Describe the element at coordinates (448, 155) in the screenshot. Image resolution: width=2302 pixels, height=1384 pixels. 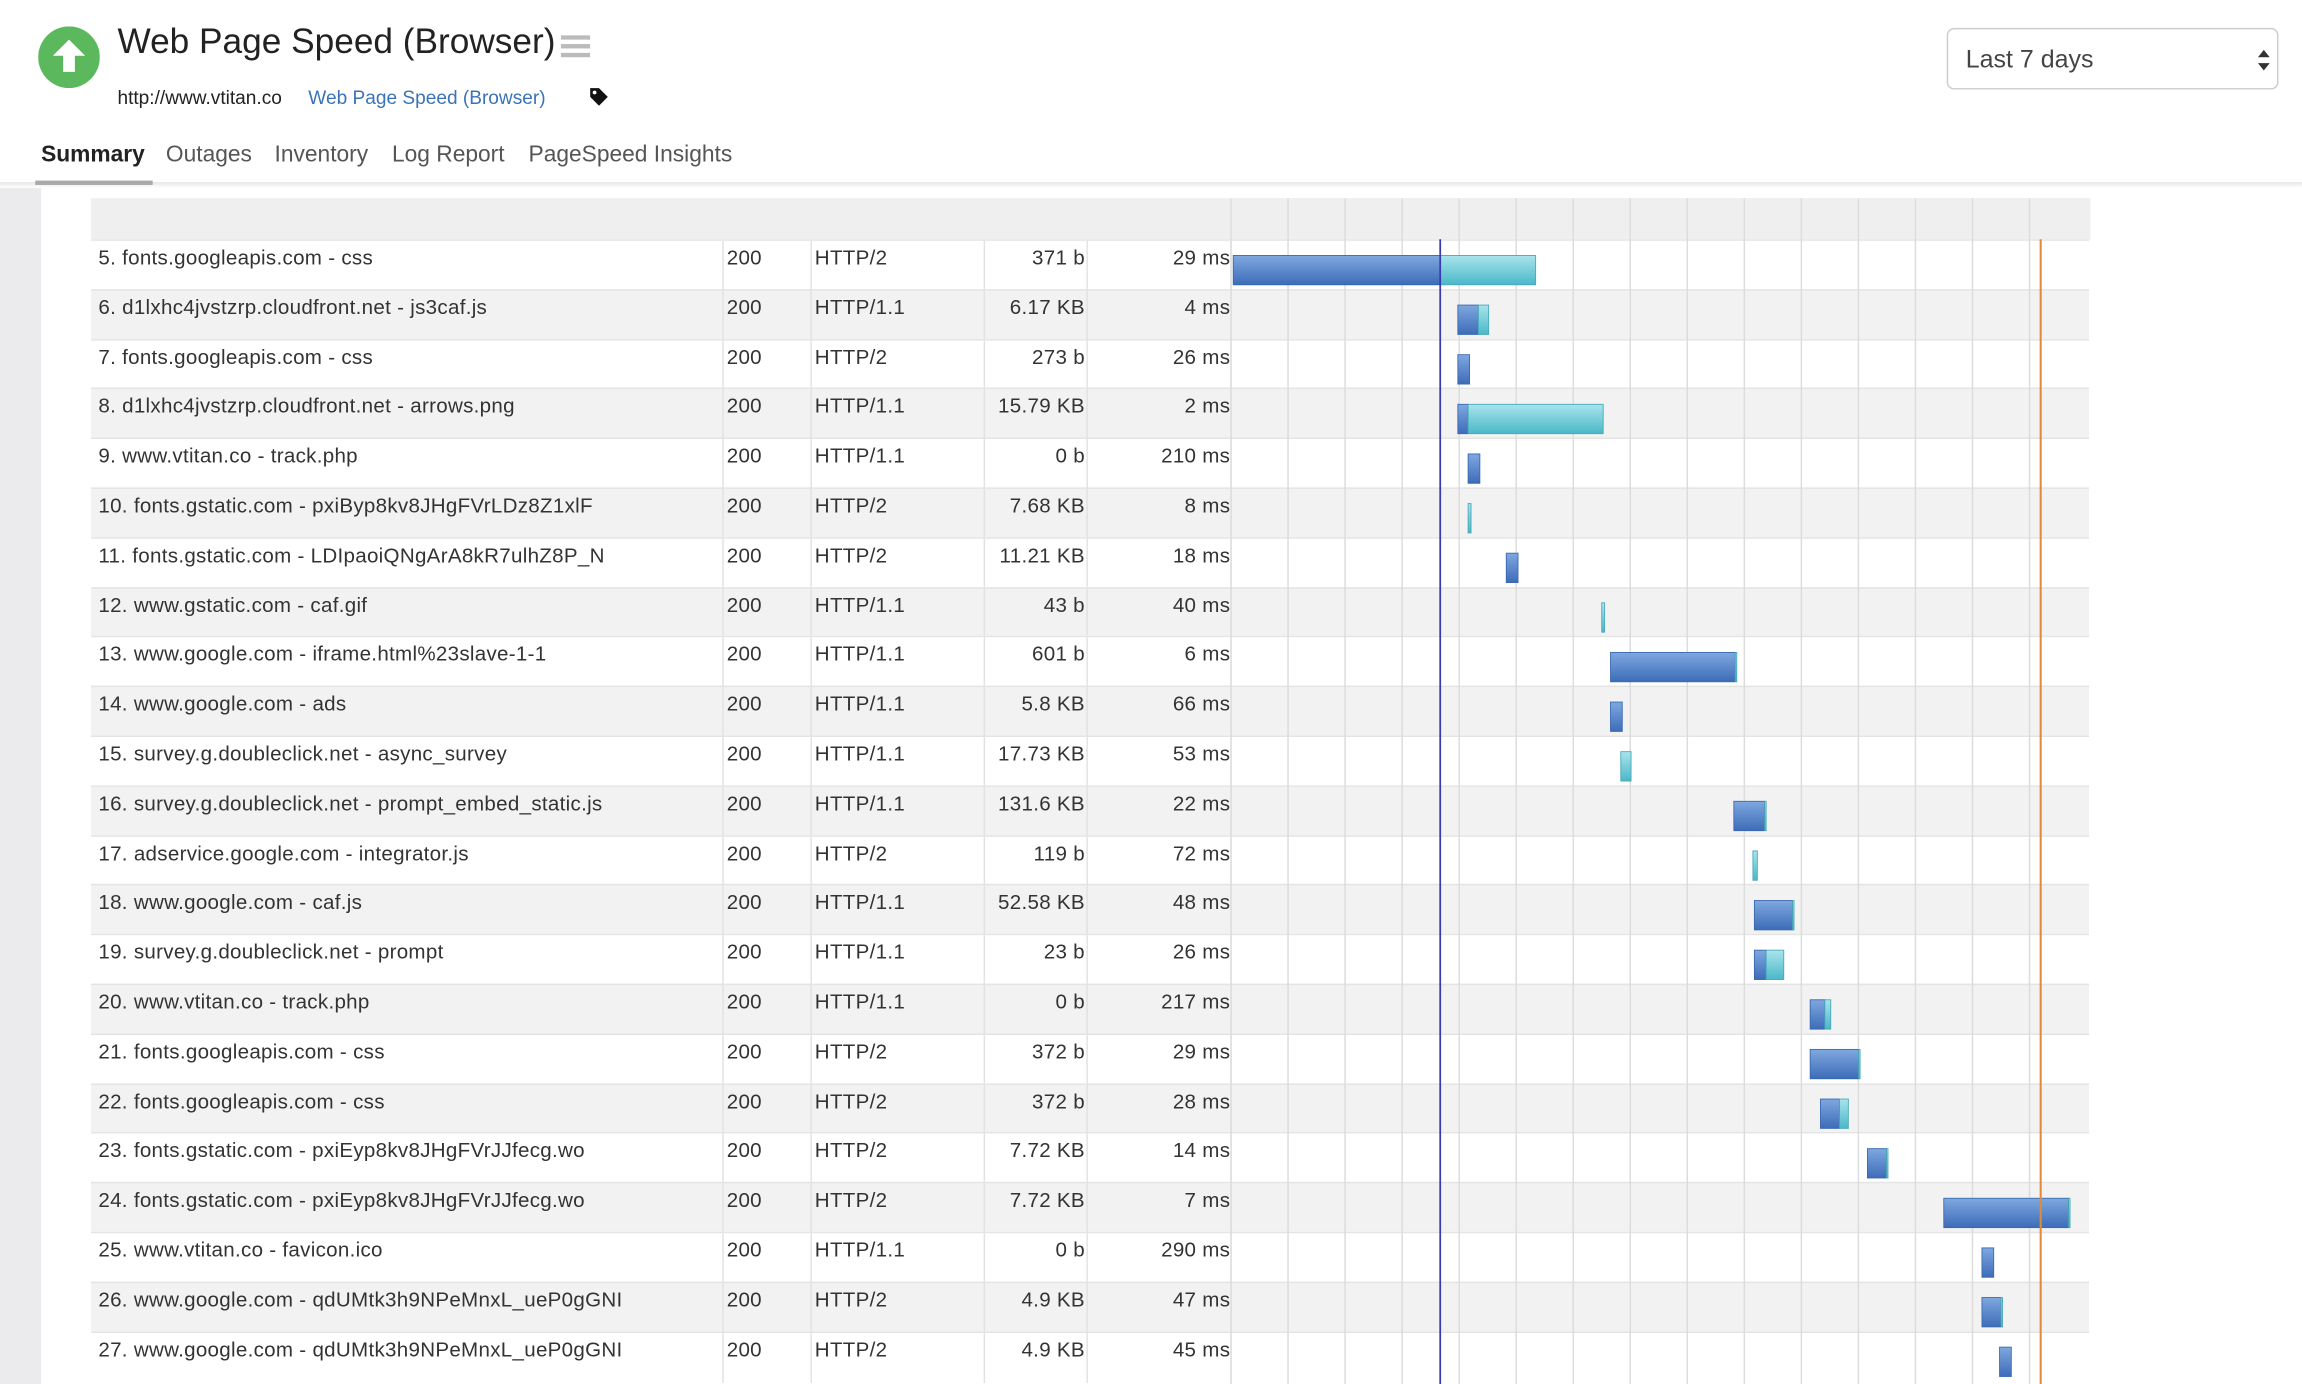
I see `tab: Log Report` at that location.